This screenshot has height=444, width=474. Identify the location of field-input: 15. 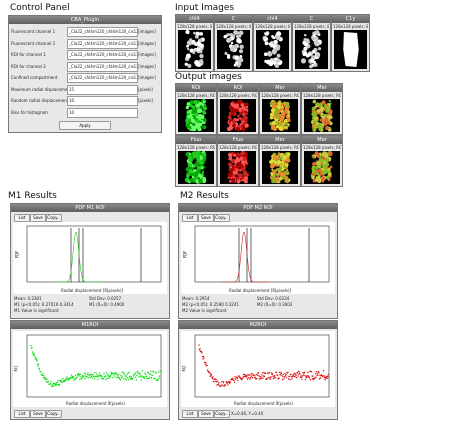
(102, 89).